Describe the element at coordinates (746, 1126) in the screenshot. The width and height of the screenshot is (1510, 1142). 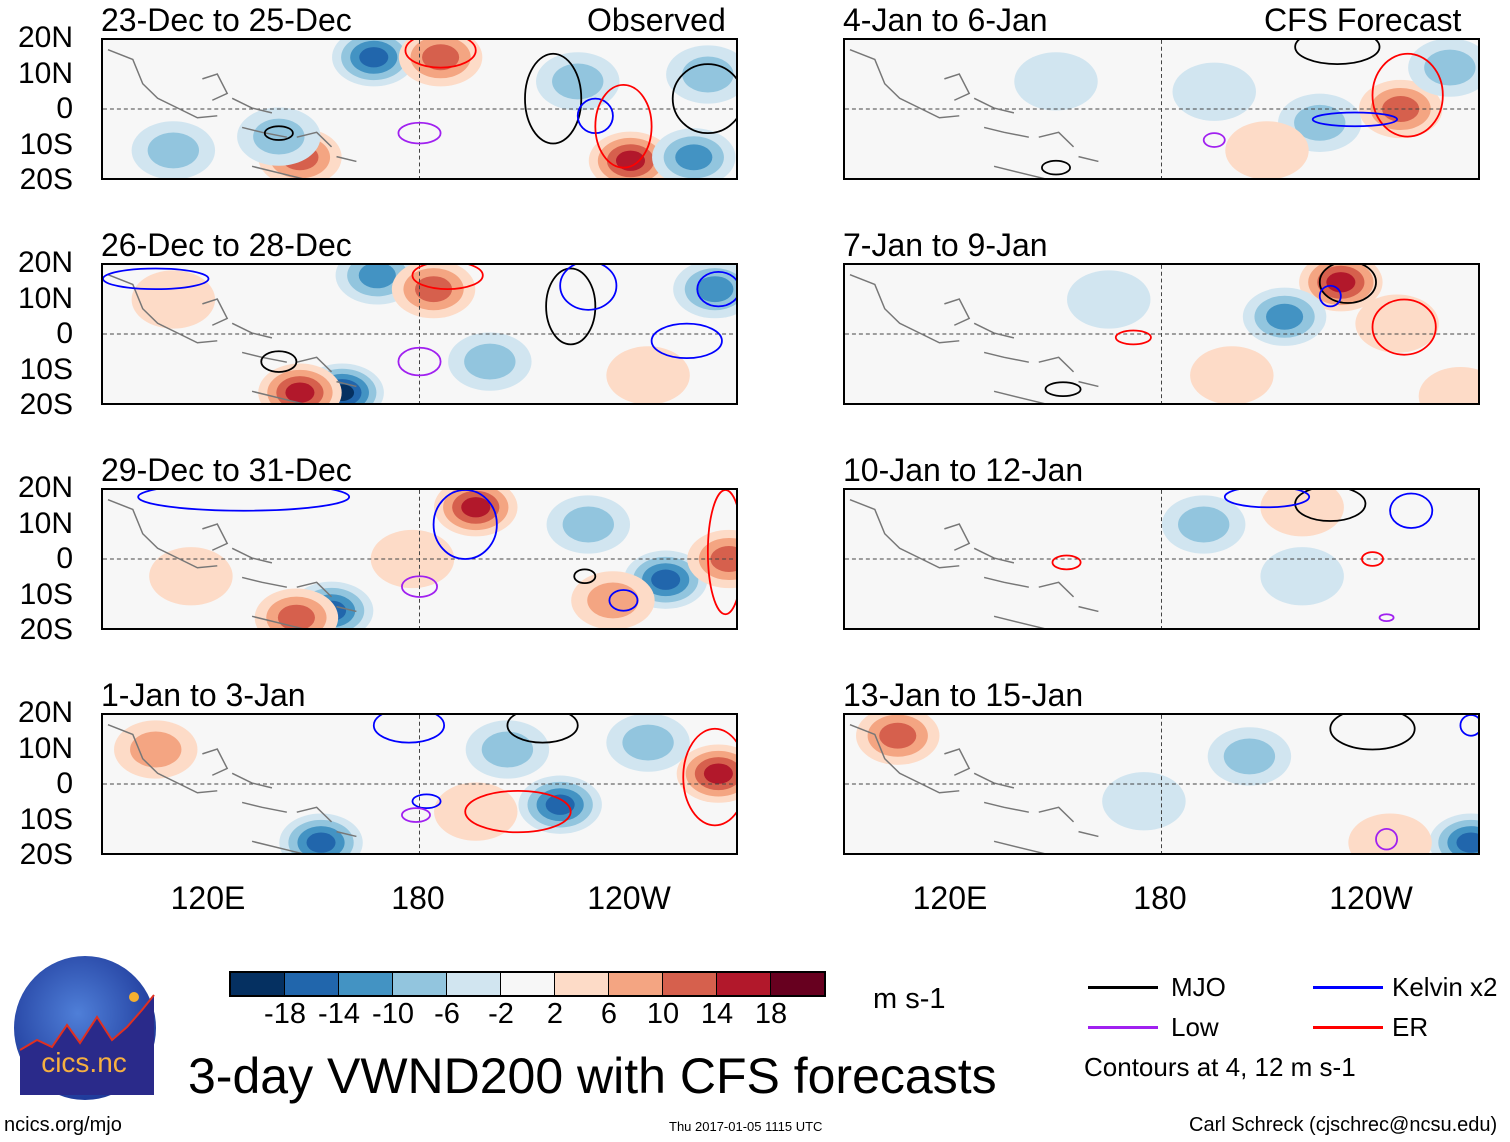
I see `timestamp: Thu 2017-01-05 1115 UTC` at that location.